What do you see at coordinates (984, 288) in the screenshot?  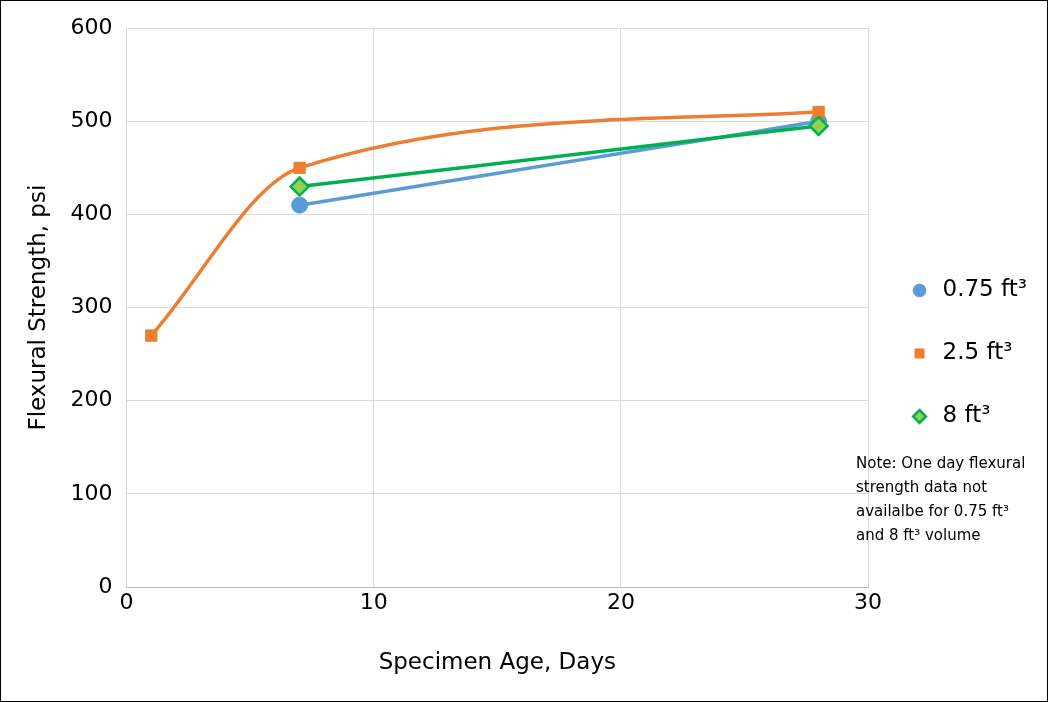 I see `legend-label: 0.75 ft³` at bounding box center [984, 288].